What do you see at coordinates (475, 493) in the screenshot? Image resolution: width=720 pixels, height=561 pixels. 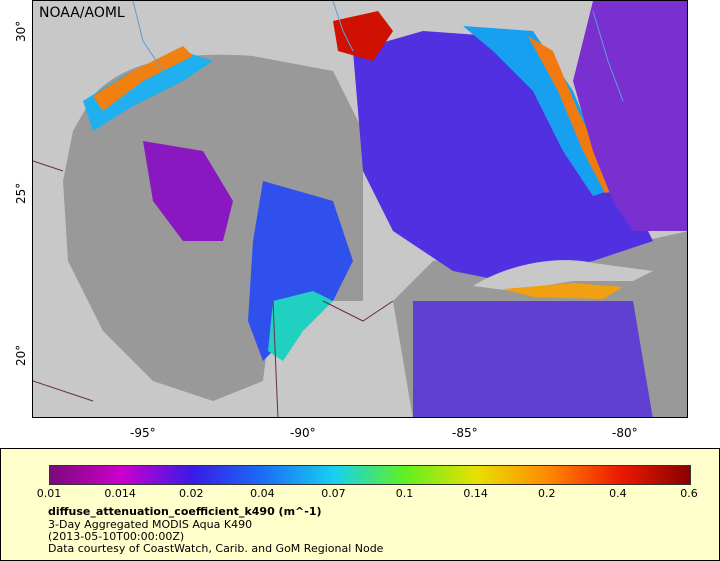 I see `colorbar-tick-label: 0.14` at bounding box center [475, 493].